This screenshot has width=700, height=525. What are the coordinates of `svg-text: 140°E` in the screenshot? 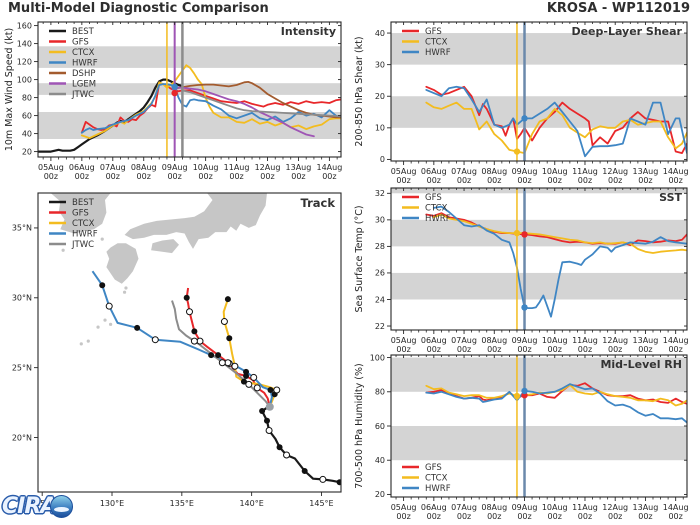 It's located at (251, 503).